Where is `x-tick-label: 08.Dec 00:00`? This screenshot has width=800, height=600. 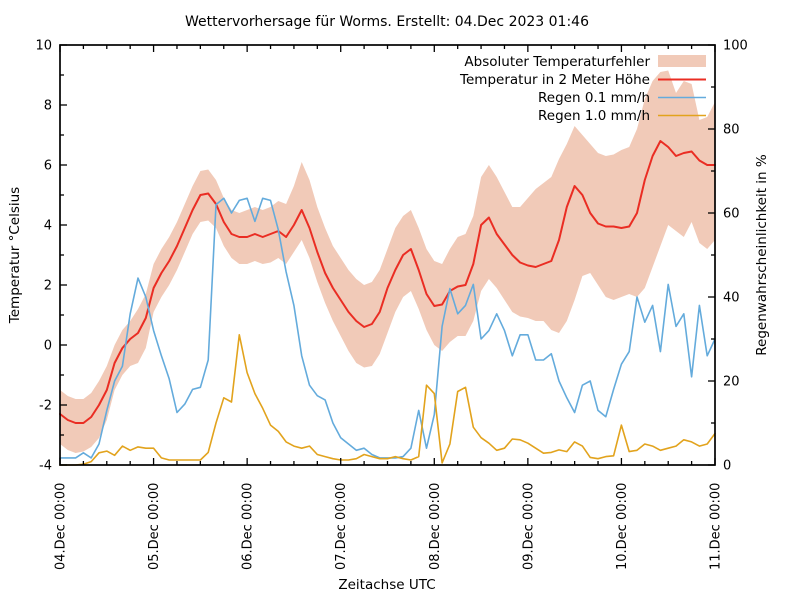
x-tick-label: 08.Dec 00:00 is located at coordinates (435, 526).